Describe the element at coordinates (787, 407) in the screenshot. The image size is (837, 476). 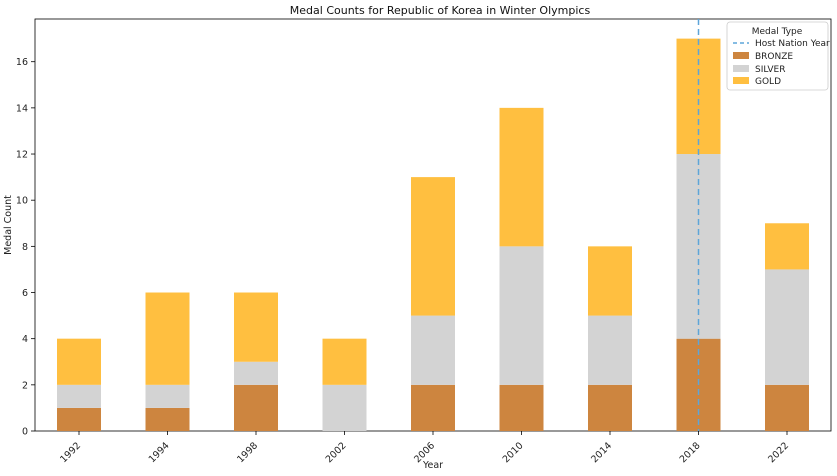
I see `bar-bronze-2022` at that location.